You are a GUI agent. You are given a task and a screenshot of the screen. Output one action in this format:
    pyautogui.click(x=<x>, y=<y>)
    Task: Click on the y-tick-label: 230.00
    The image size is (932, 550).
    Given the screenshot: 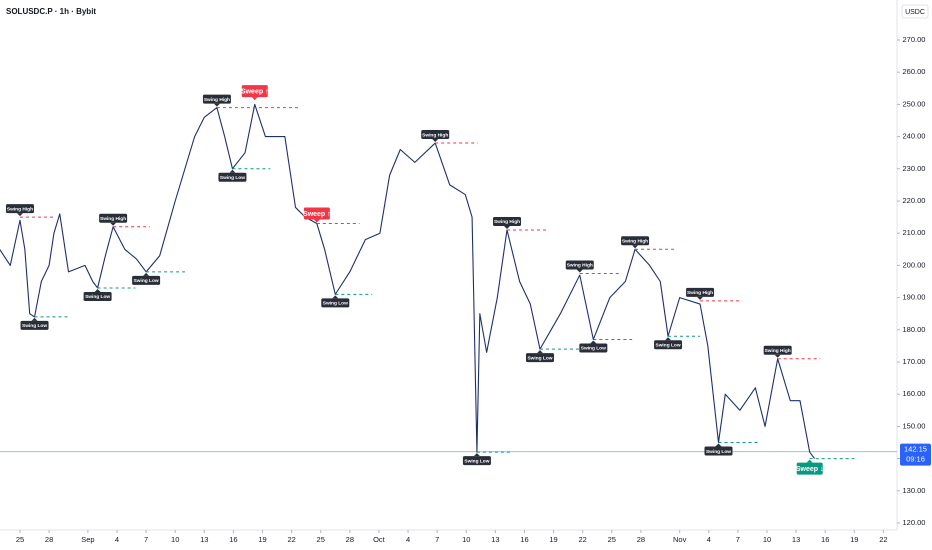 What is the action you would take?
    pyautogui.click(x=914, y=168)
    